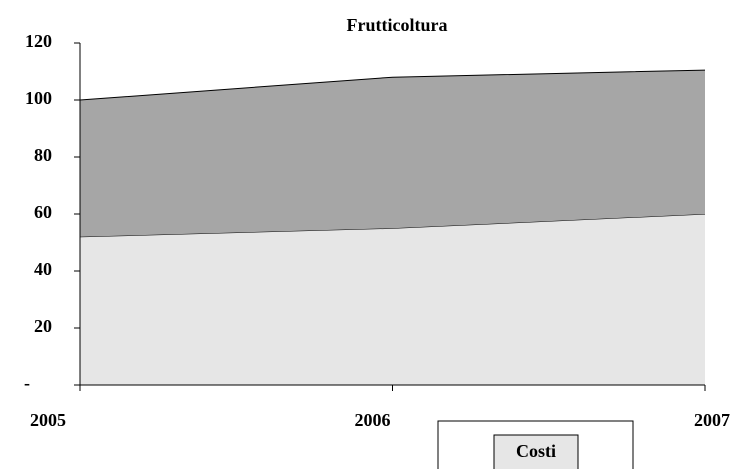  I want to click on x-tick-label: 2005, so click(48, 420).